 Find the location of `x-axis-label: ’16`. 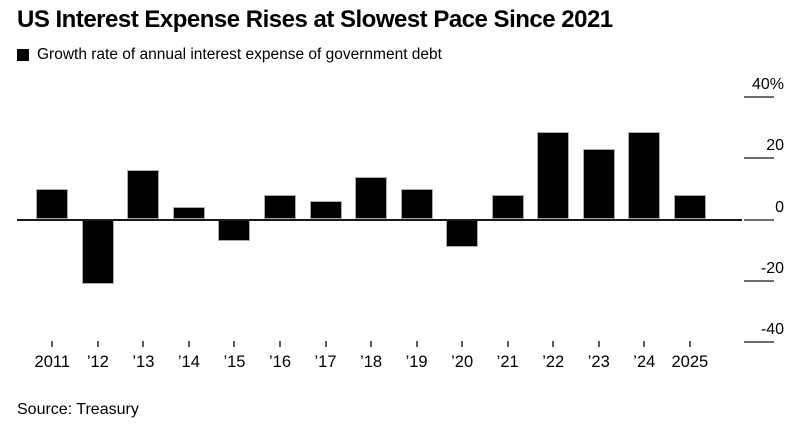

x-axis-label: ’16 is located at coordinates (280, 362).